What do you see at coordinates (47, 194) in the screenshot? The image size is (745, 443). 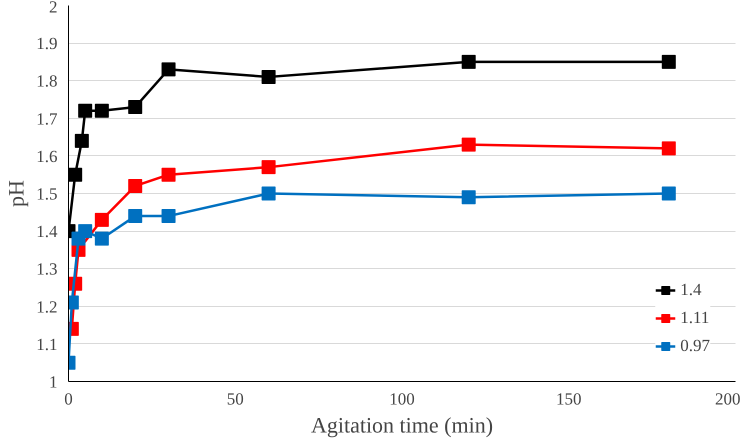 I see `y-tick-label: 1.5` at bounding box center [47, 194].